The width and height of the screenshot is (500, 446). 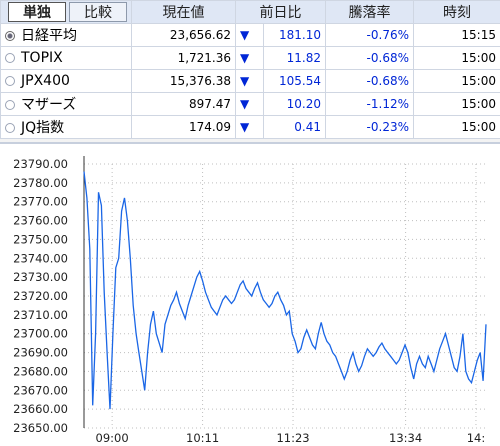 I want to click on y-tick-label: 23770.00, so click(x=40, y=202).